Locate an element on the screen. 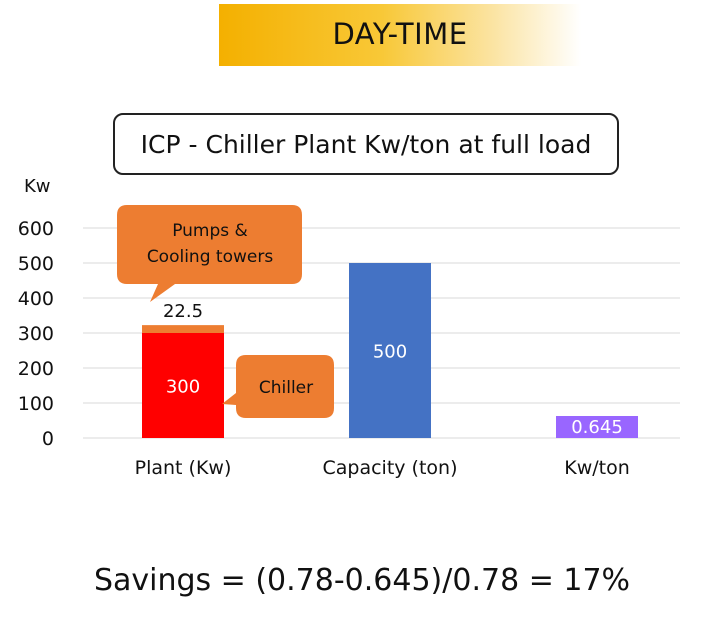 This screenshot has width=724, height=632. data-label: 0.645 is located at coordinates (597, 427).